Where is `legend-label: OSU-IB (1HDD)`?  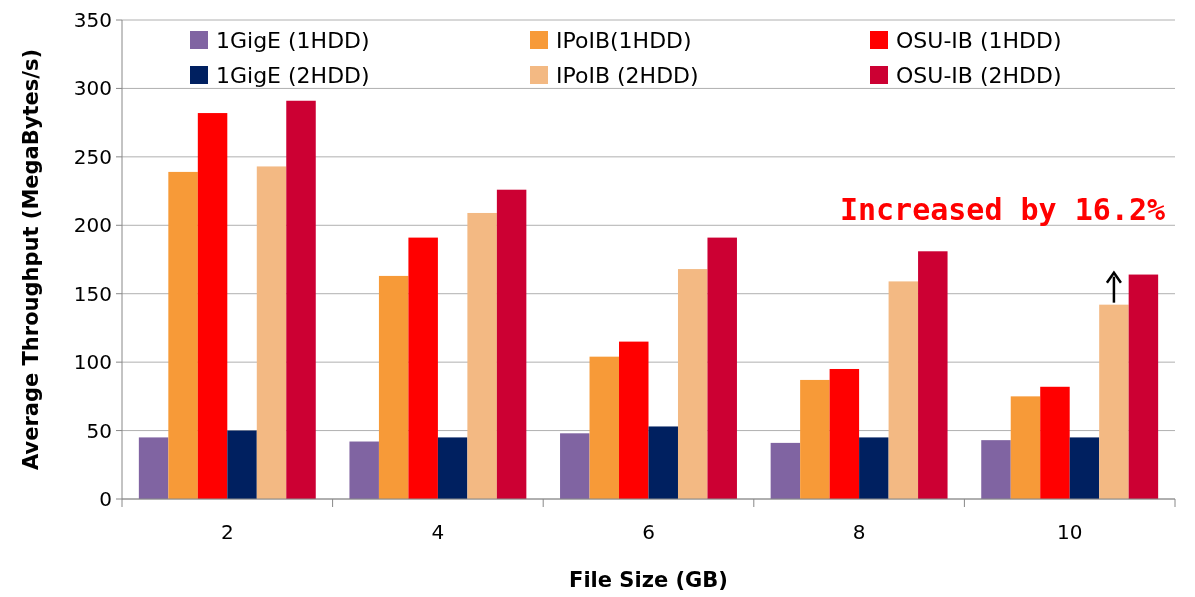
legend-label: OSU-IB (1HDD) is located at coordinates (979, 40).